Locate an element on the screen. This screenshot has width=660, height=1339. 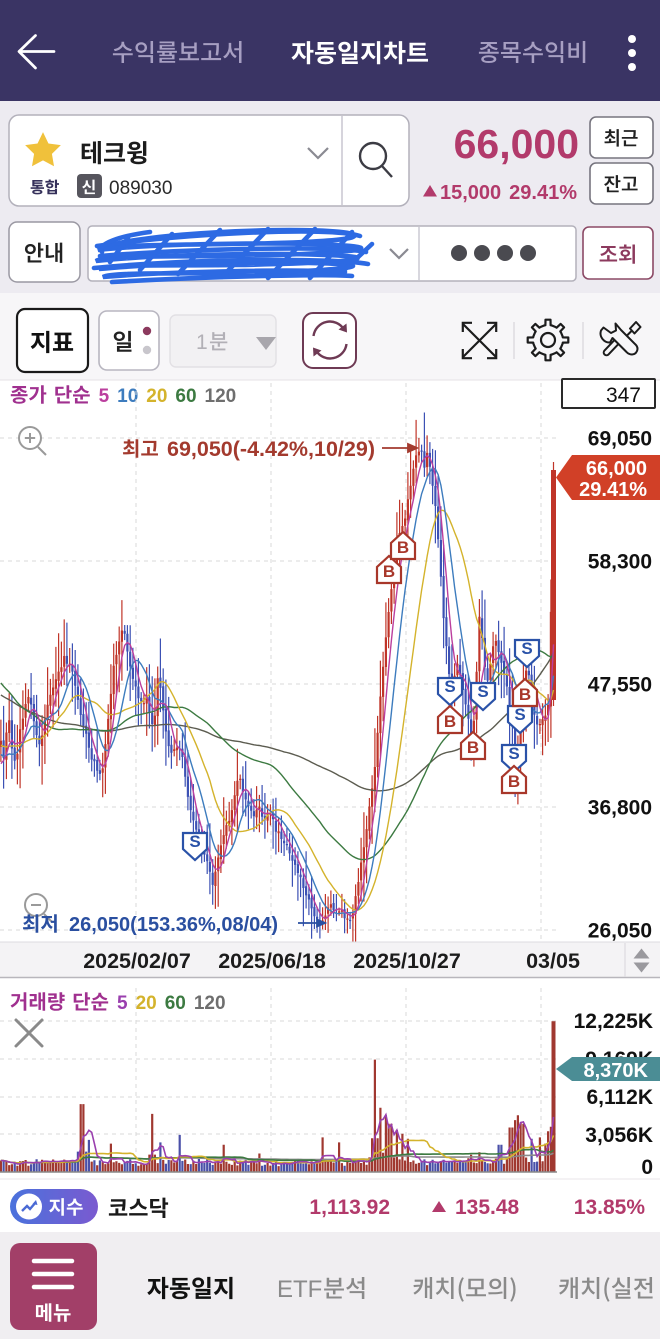
svg-text: 2025/02/07 is located at coordinates (137, 961).